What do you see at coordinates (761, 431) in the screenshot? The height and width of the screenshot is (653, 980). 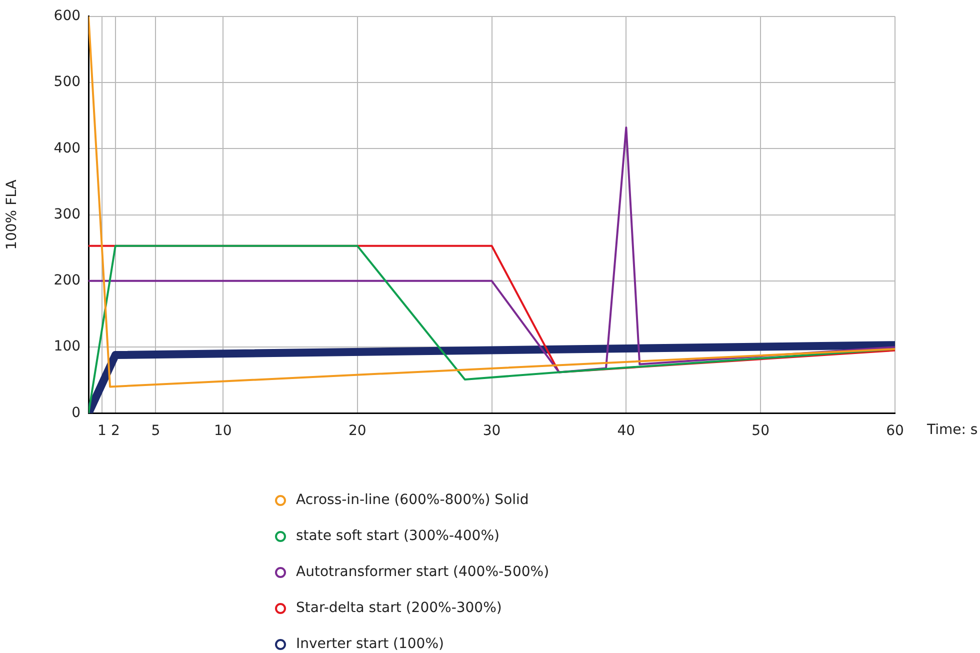 I see `x-tick-label: 50` at bounding box center [761, 431].